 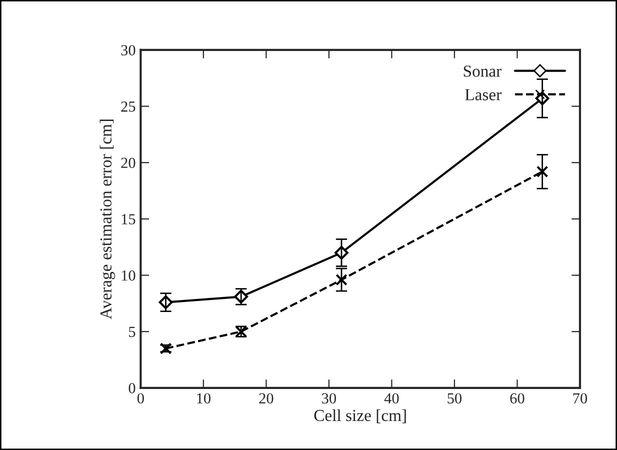 What do you see at coordinates (360, 416) in the screenshot?
I see `x-axis-title: Cell size [cm]` at bounding box center [360, 416].